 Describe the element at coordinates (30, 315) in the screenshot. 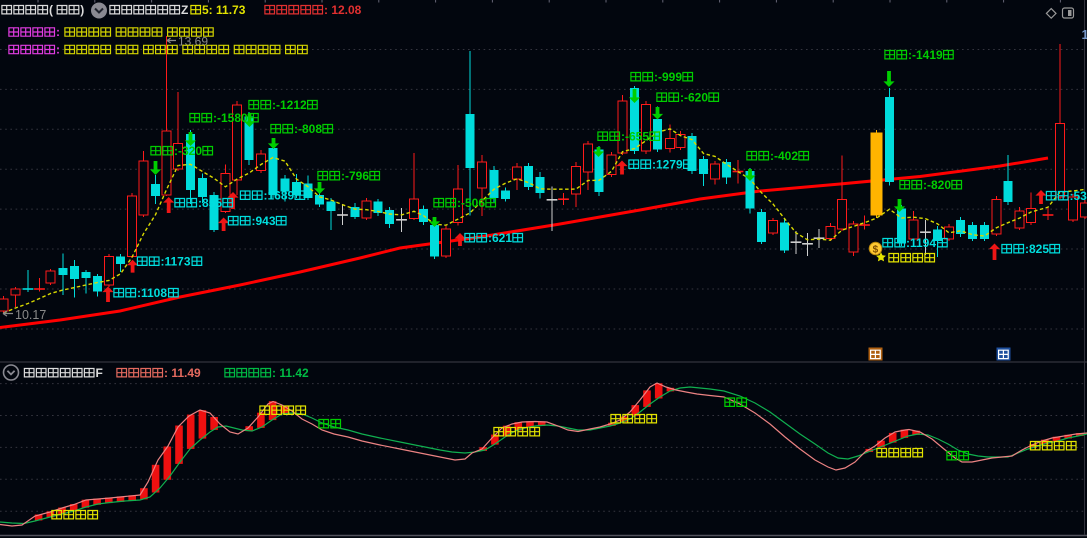

I see `svg-text: 10.17` at that location.